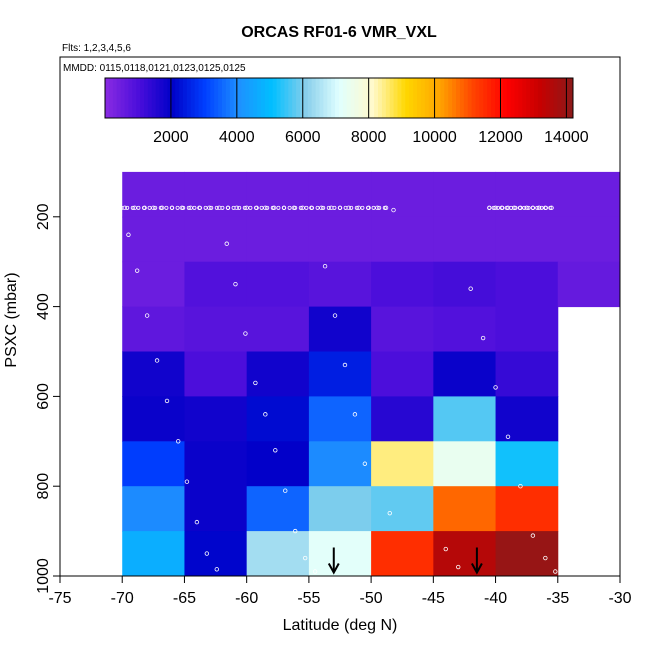 The height and width of the screenshot is (650, 650). I want to click on arrow-layer, so click(405, 561).